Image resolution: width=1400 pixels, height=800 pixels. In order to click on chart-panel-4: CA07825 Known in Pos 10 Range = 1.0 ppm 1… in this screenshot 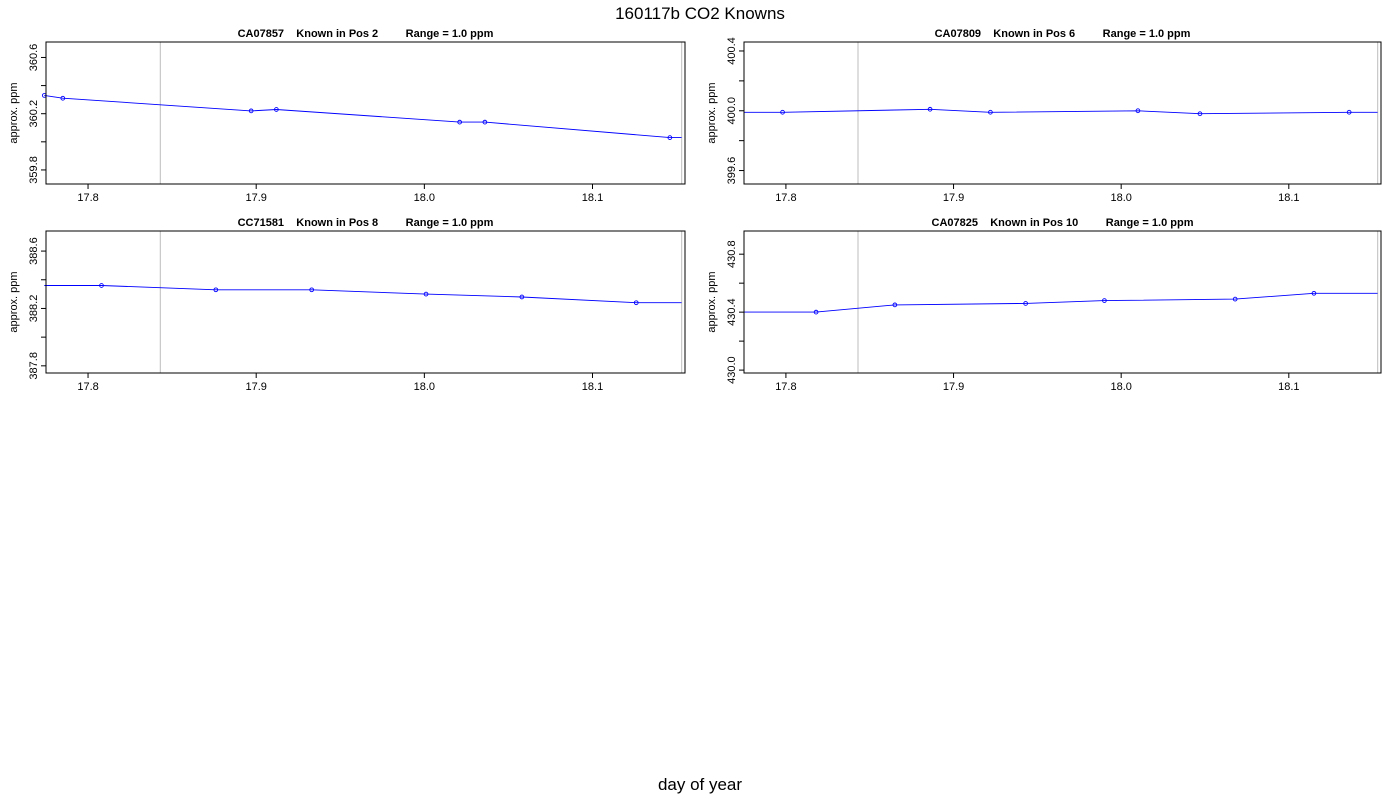, I will do `click(1044, 305)`.